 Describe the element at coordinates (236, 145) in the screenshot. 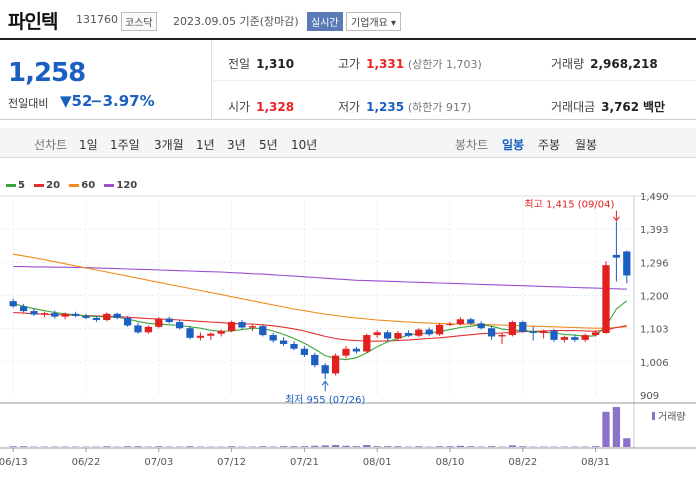

I see `tab-range-3y: 3년` at that location.